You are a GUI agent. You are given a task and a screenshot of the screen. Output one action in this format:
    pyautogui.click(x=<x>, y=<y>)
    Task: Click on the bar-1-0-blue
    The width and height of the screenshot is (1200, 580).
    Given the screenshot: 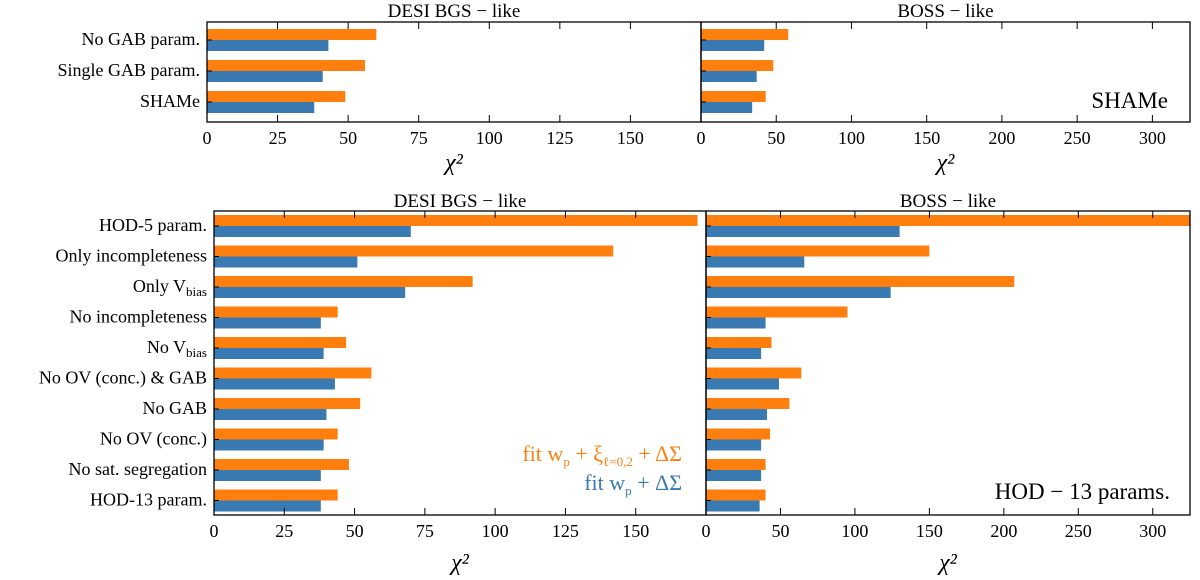 What is the action you would take?
    pyautogui.click(x=733, y=45)
    